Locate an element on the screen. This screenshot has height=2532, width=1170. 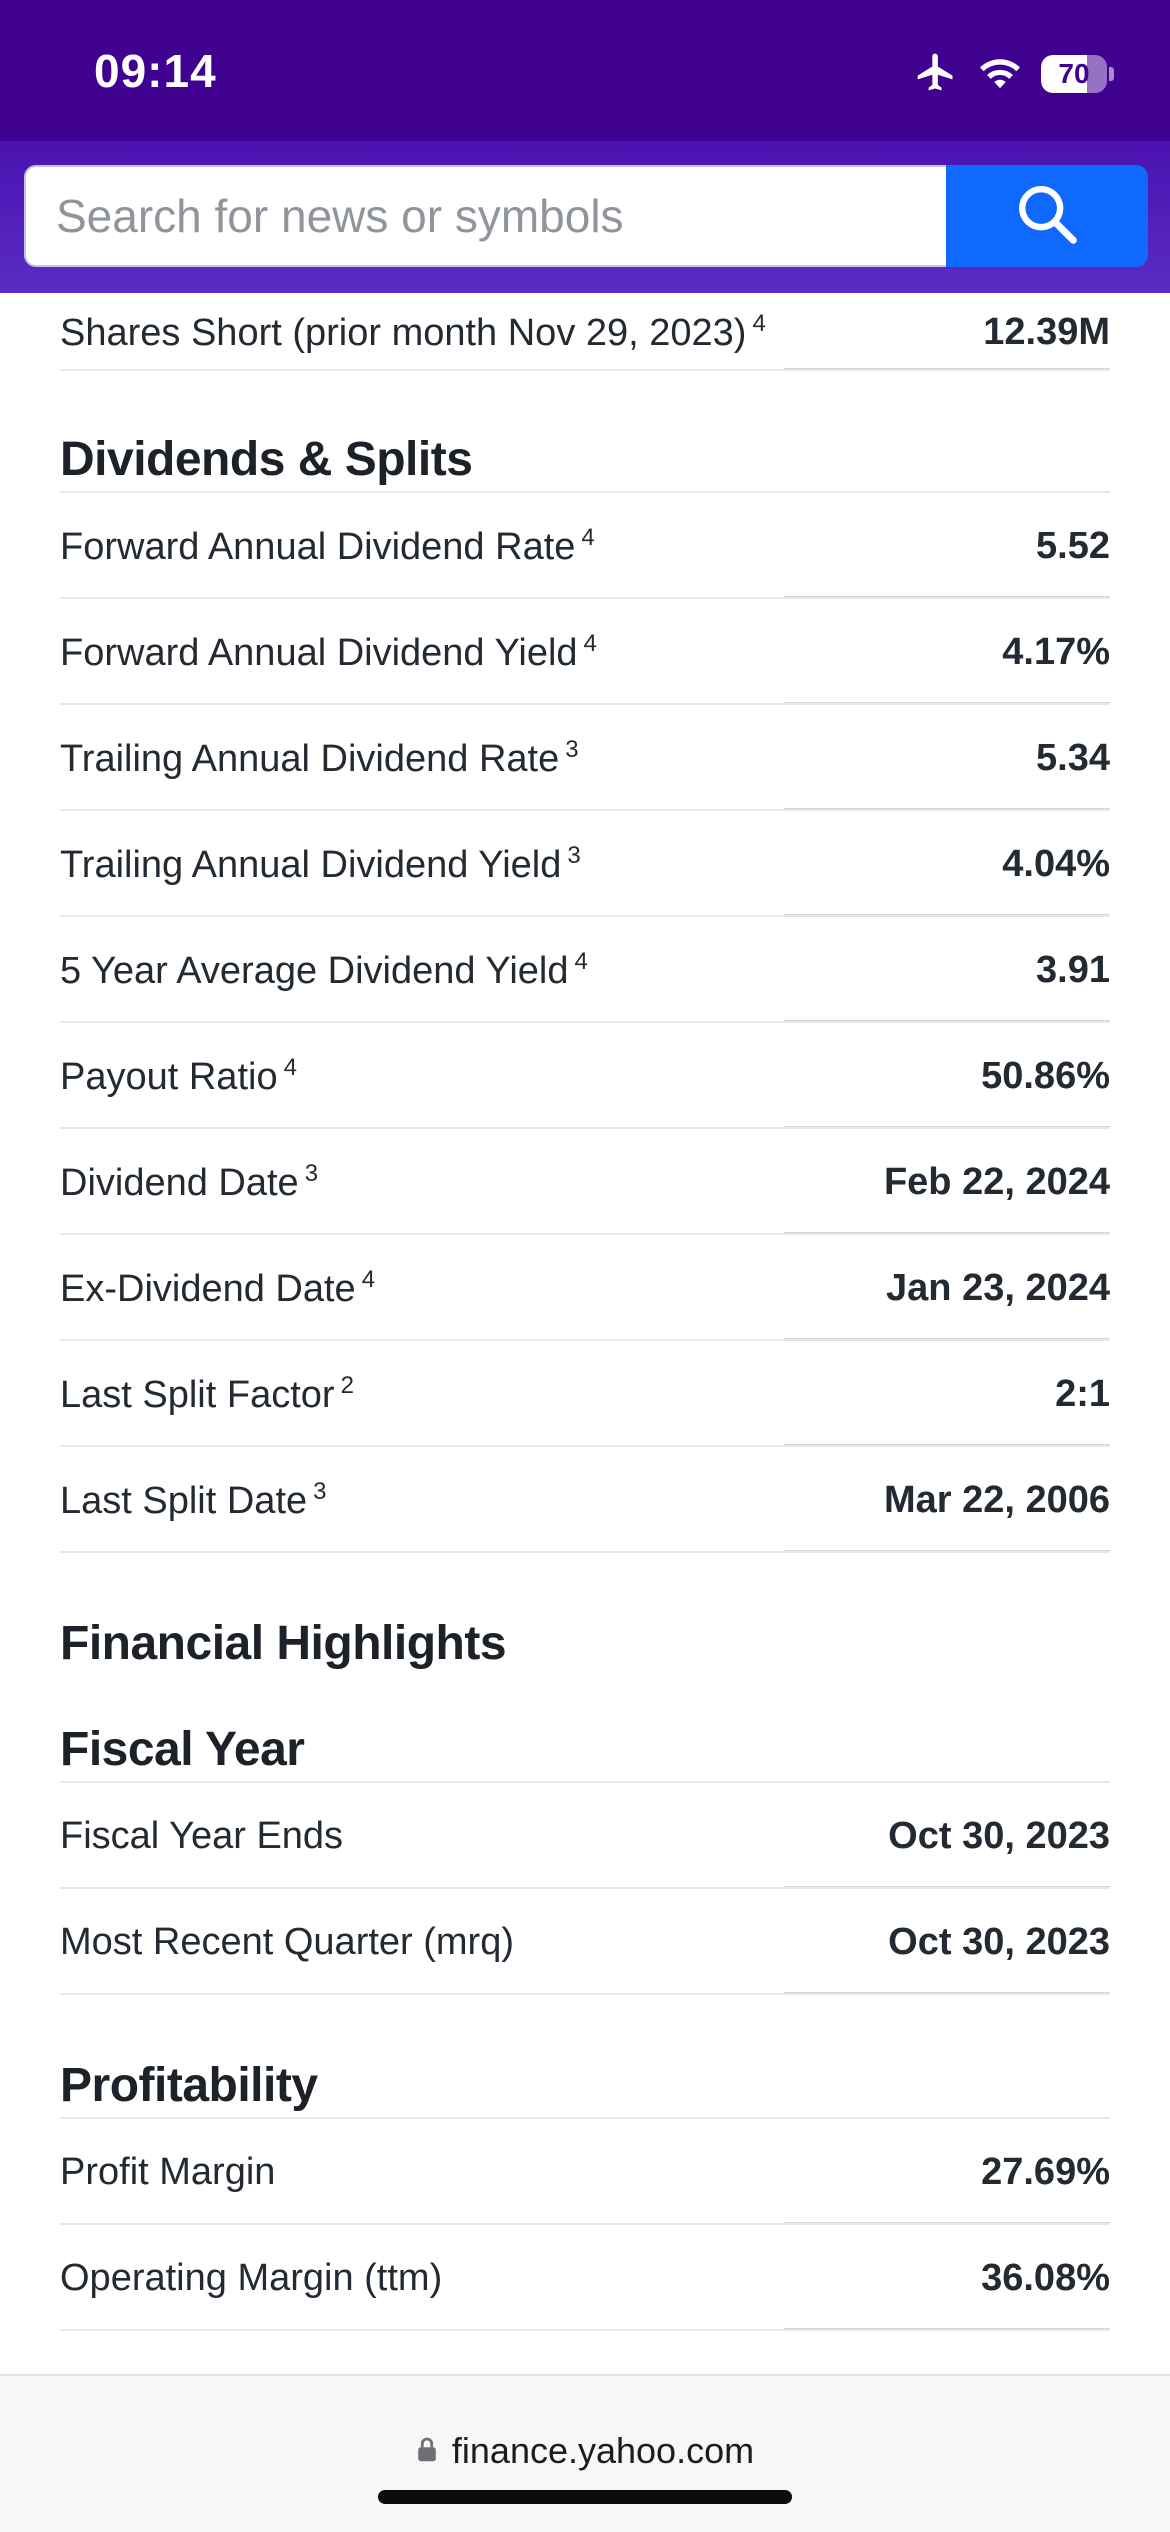
table-row: Fiscal Year Ends Oct 30, 2023 is located at coordinates (585, 1836).